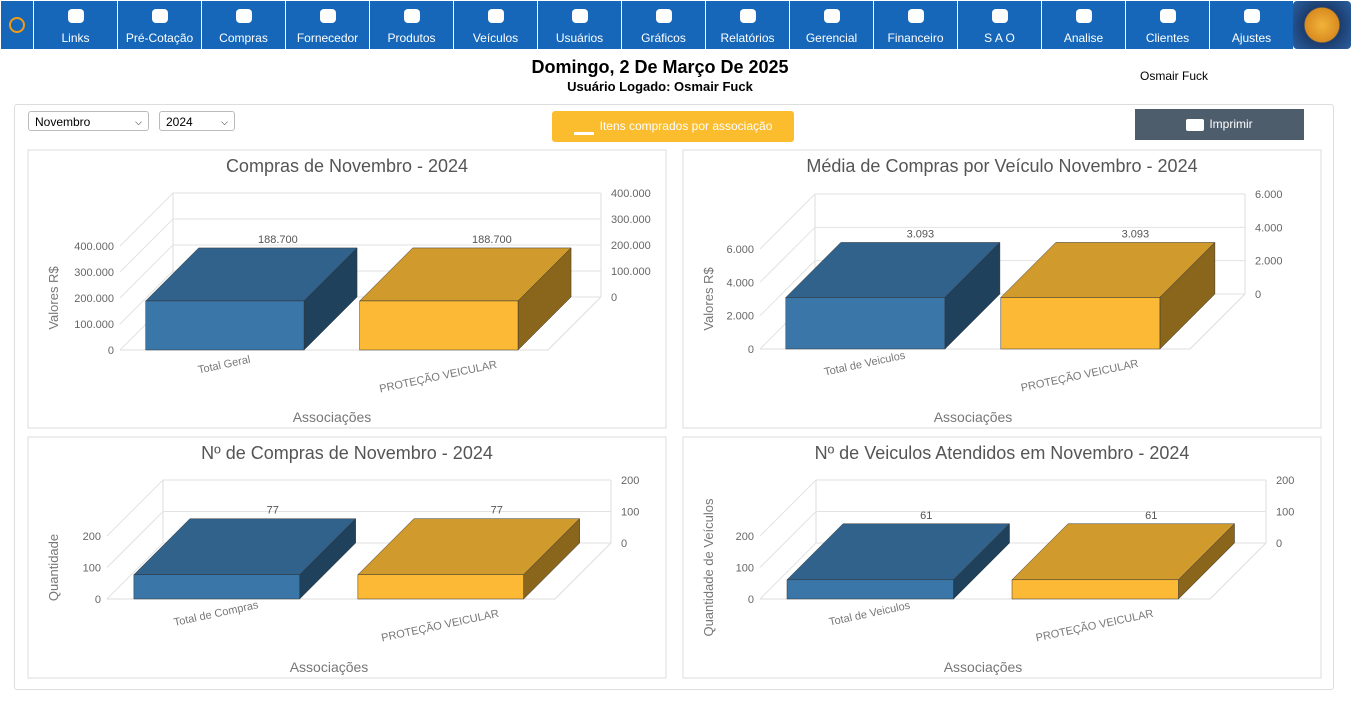  I want to click on nav-item: S A O, so click(999, 25).